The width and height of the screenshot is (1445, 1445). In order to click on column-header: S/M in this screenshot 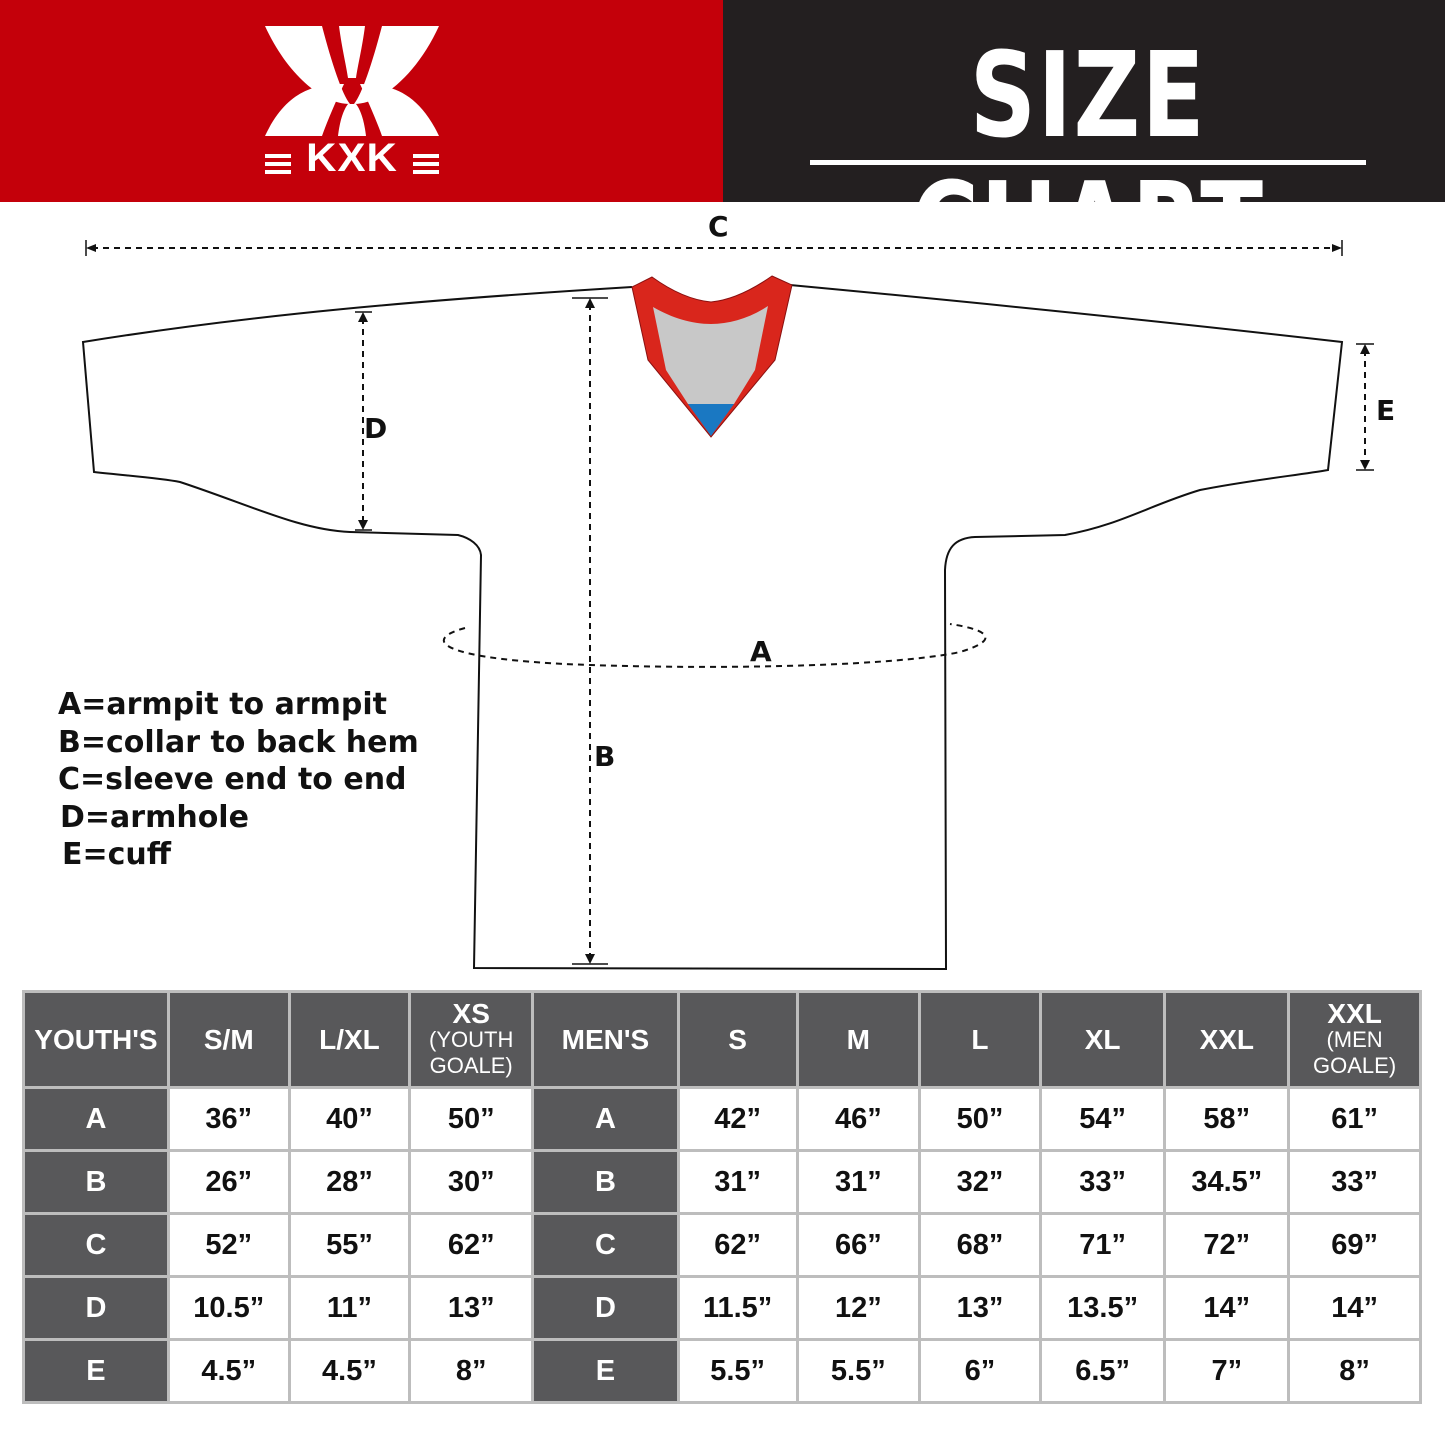, I will do `click(228, 1039)`.